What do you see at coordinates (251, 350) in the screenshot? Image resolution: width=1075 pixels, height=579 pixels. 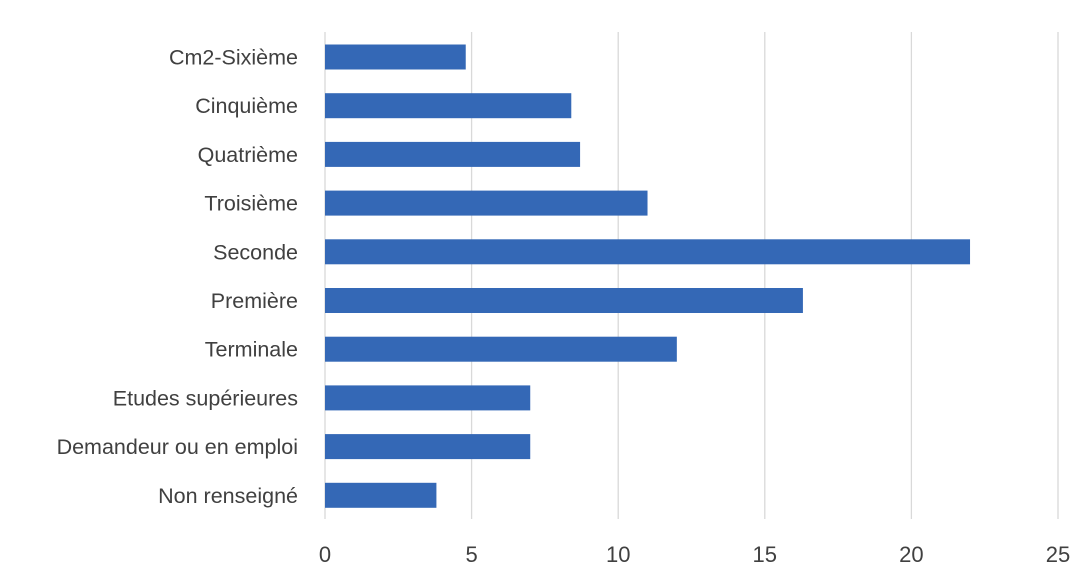 I see `category-label: Terminale` at bounding box center [251, 350].